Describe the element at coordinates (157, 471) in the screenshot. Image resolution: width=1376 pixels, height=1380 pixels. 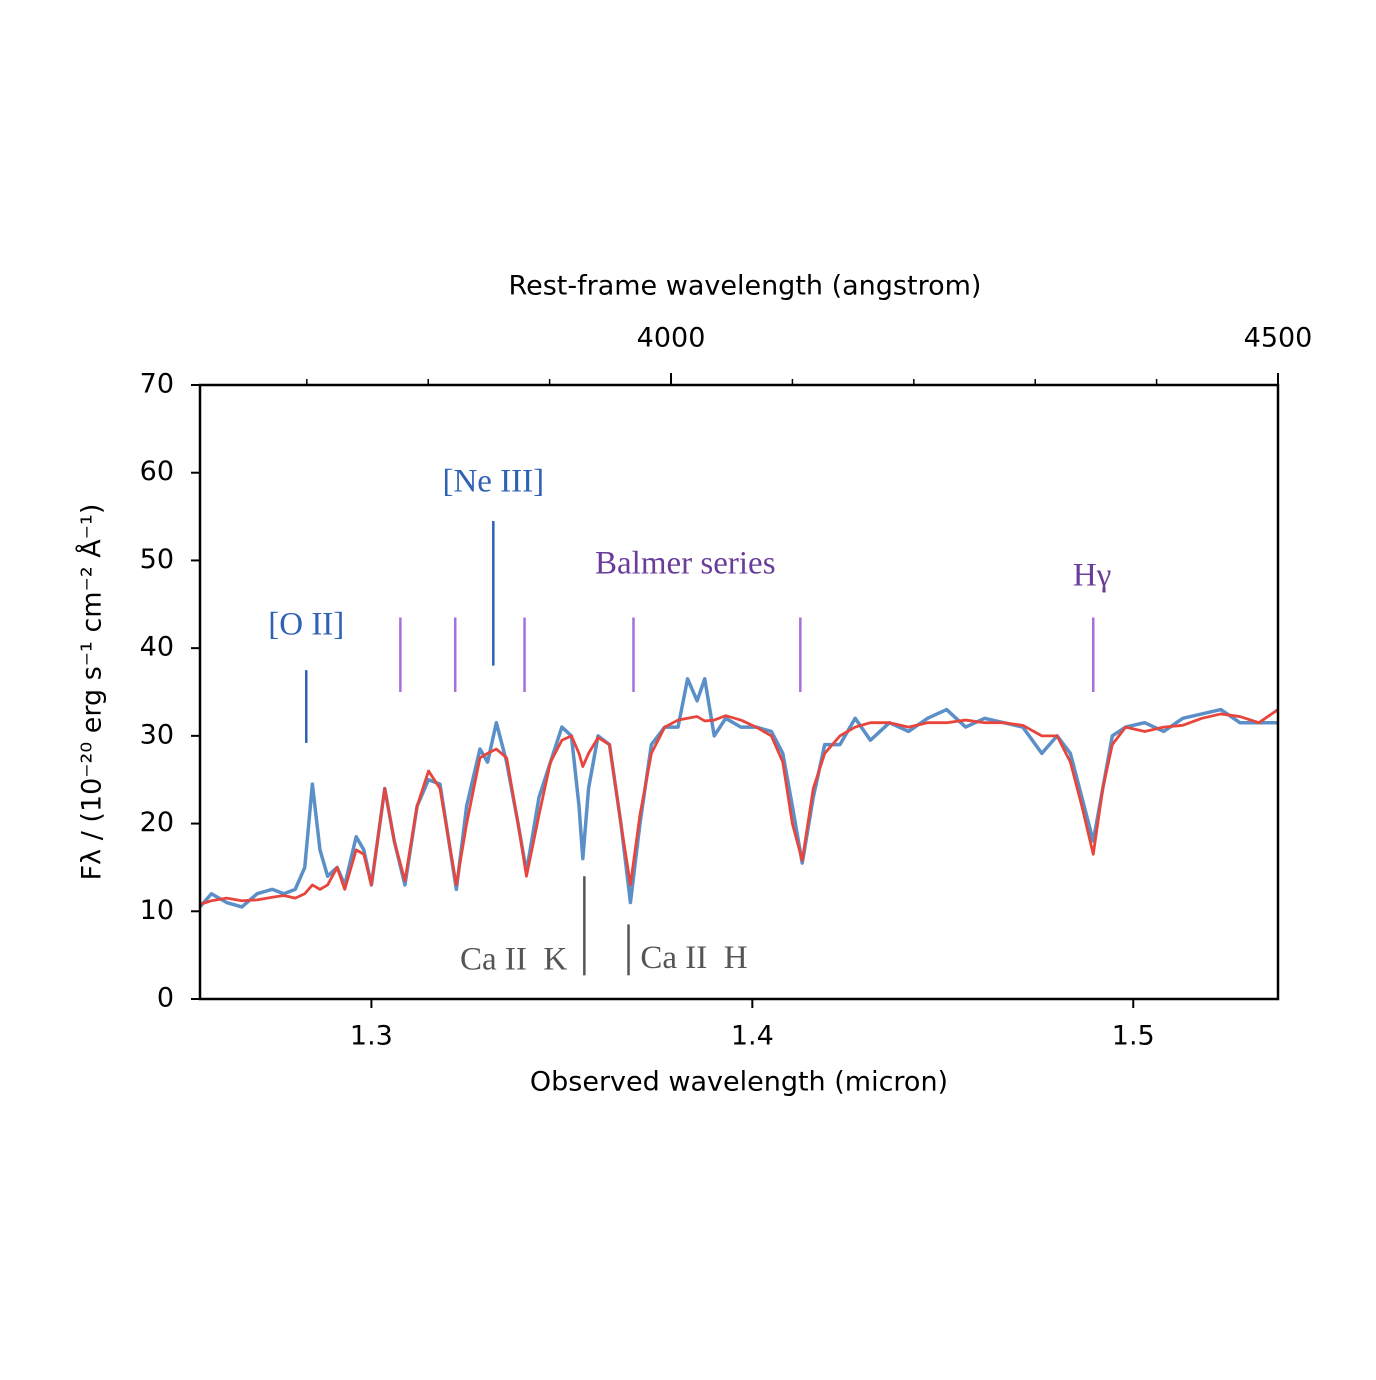
I see `y-tick-label: 60` at that location.